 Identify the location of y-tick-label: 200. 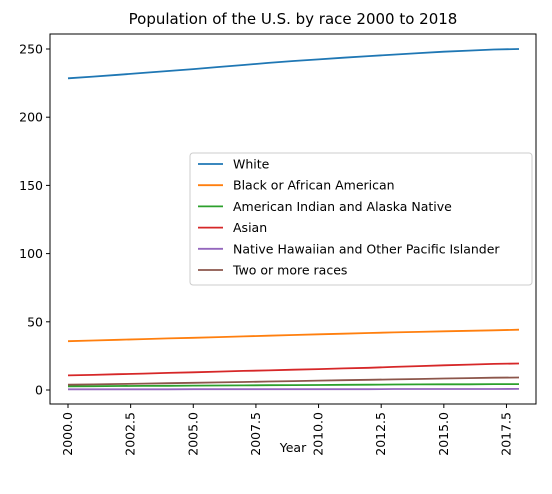
(31, 117).